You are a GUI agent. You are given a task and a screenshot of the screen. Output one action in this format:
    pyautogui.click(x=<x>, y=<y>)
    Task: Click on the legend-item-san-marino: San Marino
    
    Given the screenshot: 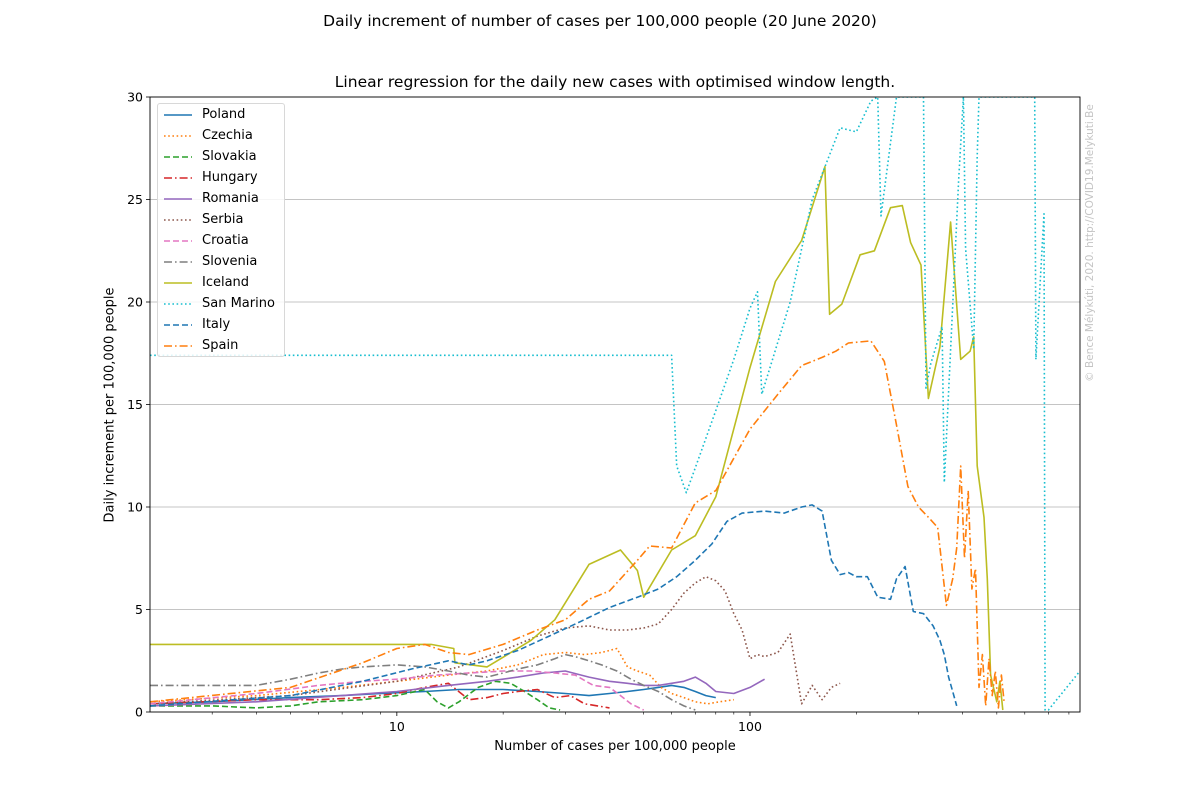 What is the action you would take?
    pyautogui.click(x=221, y=303)
    